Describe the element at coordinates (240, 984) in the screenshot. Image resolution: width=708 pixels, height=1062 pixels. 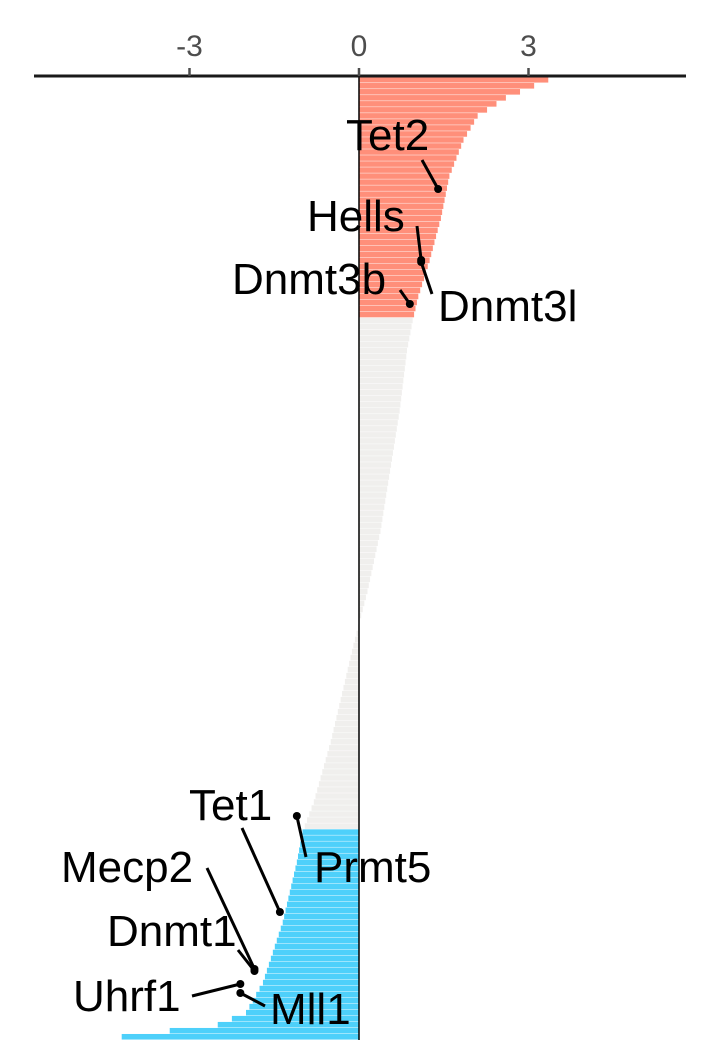
I see `point-uhrf1` at that location.